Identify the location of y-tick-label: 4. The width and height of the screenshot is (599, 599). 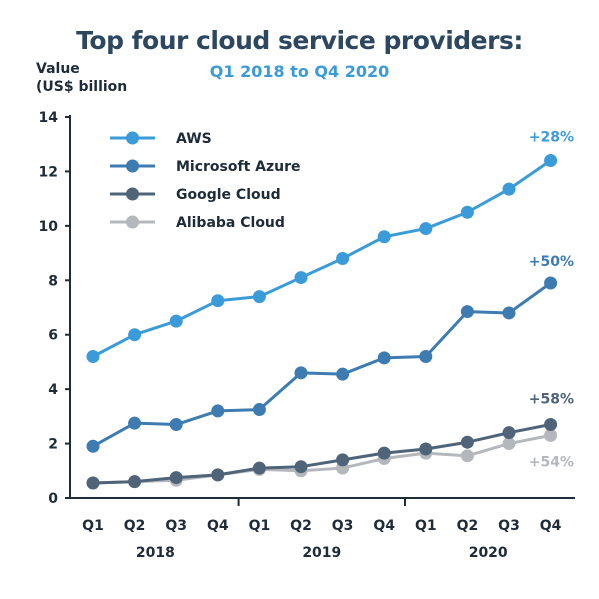
(53, 390).